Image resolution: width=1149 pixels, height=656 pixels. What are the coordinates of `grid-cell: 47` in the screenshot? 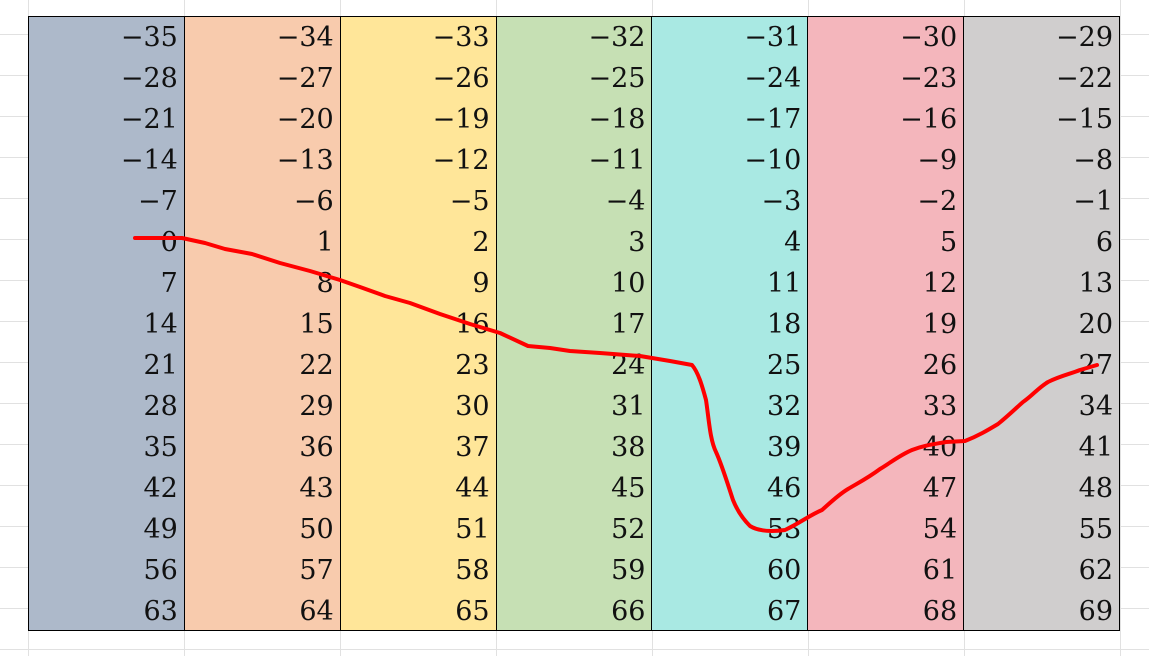 It's located at (940, 488).